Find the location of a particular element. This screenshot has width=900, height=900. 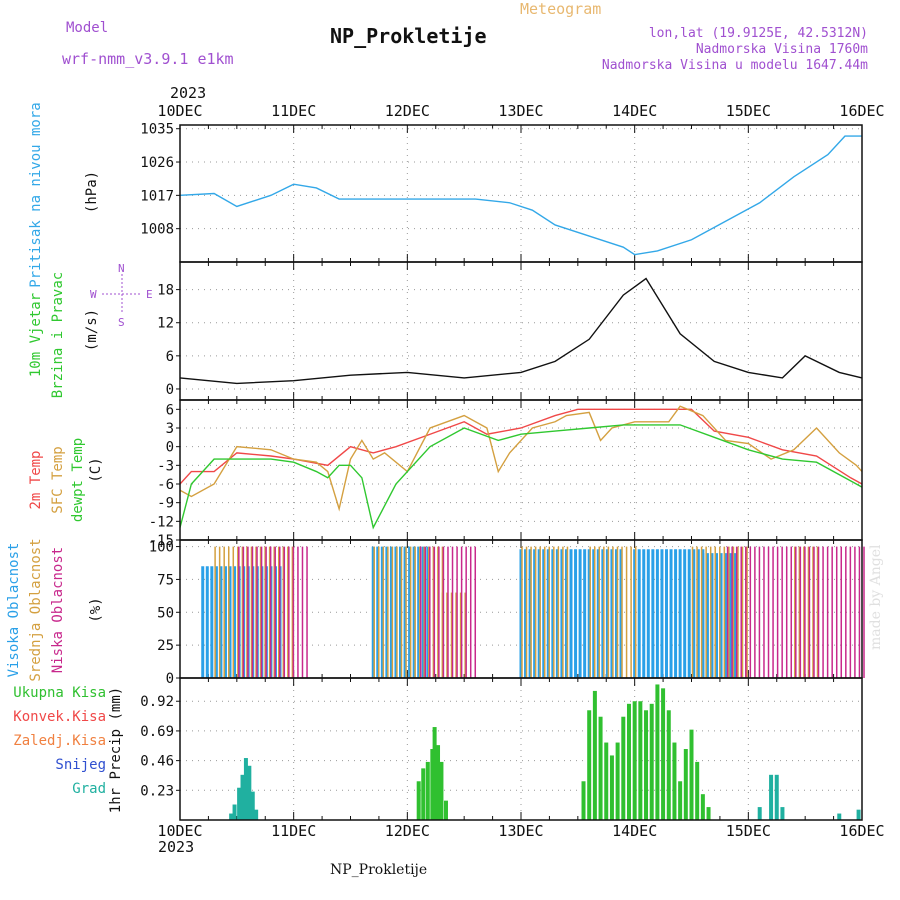

x-tick-label-top: 12DEC is located at coordinates (407, 111).